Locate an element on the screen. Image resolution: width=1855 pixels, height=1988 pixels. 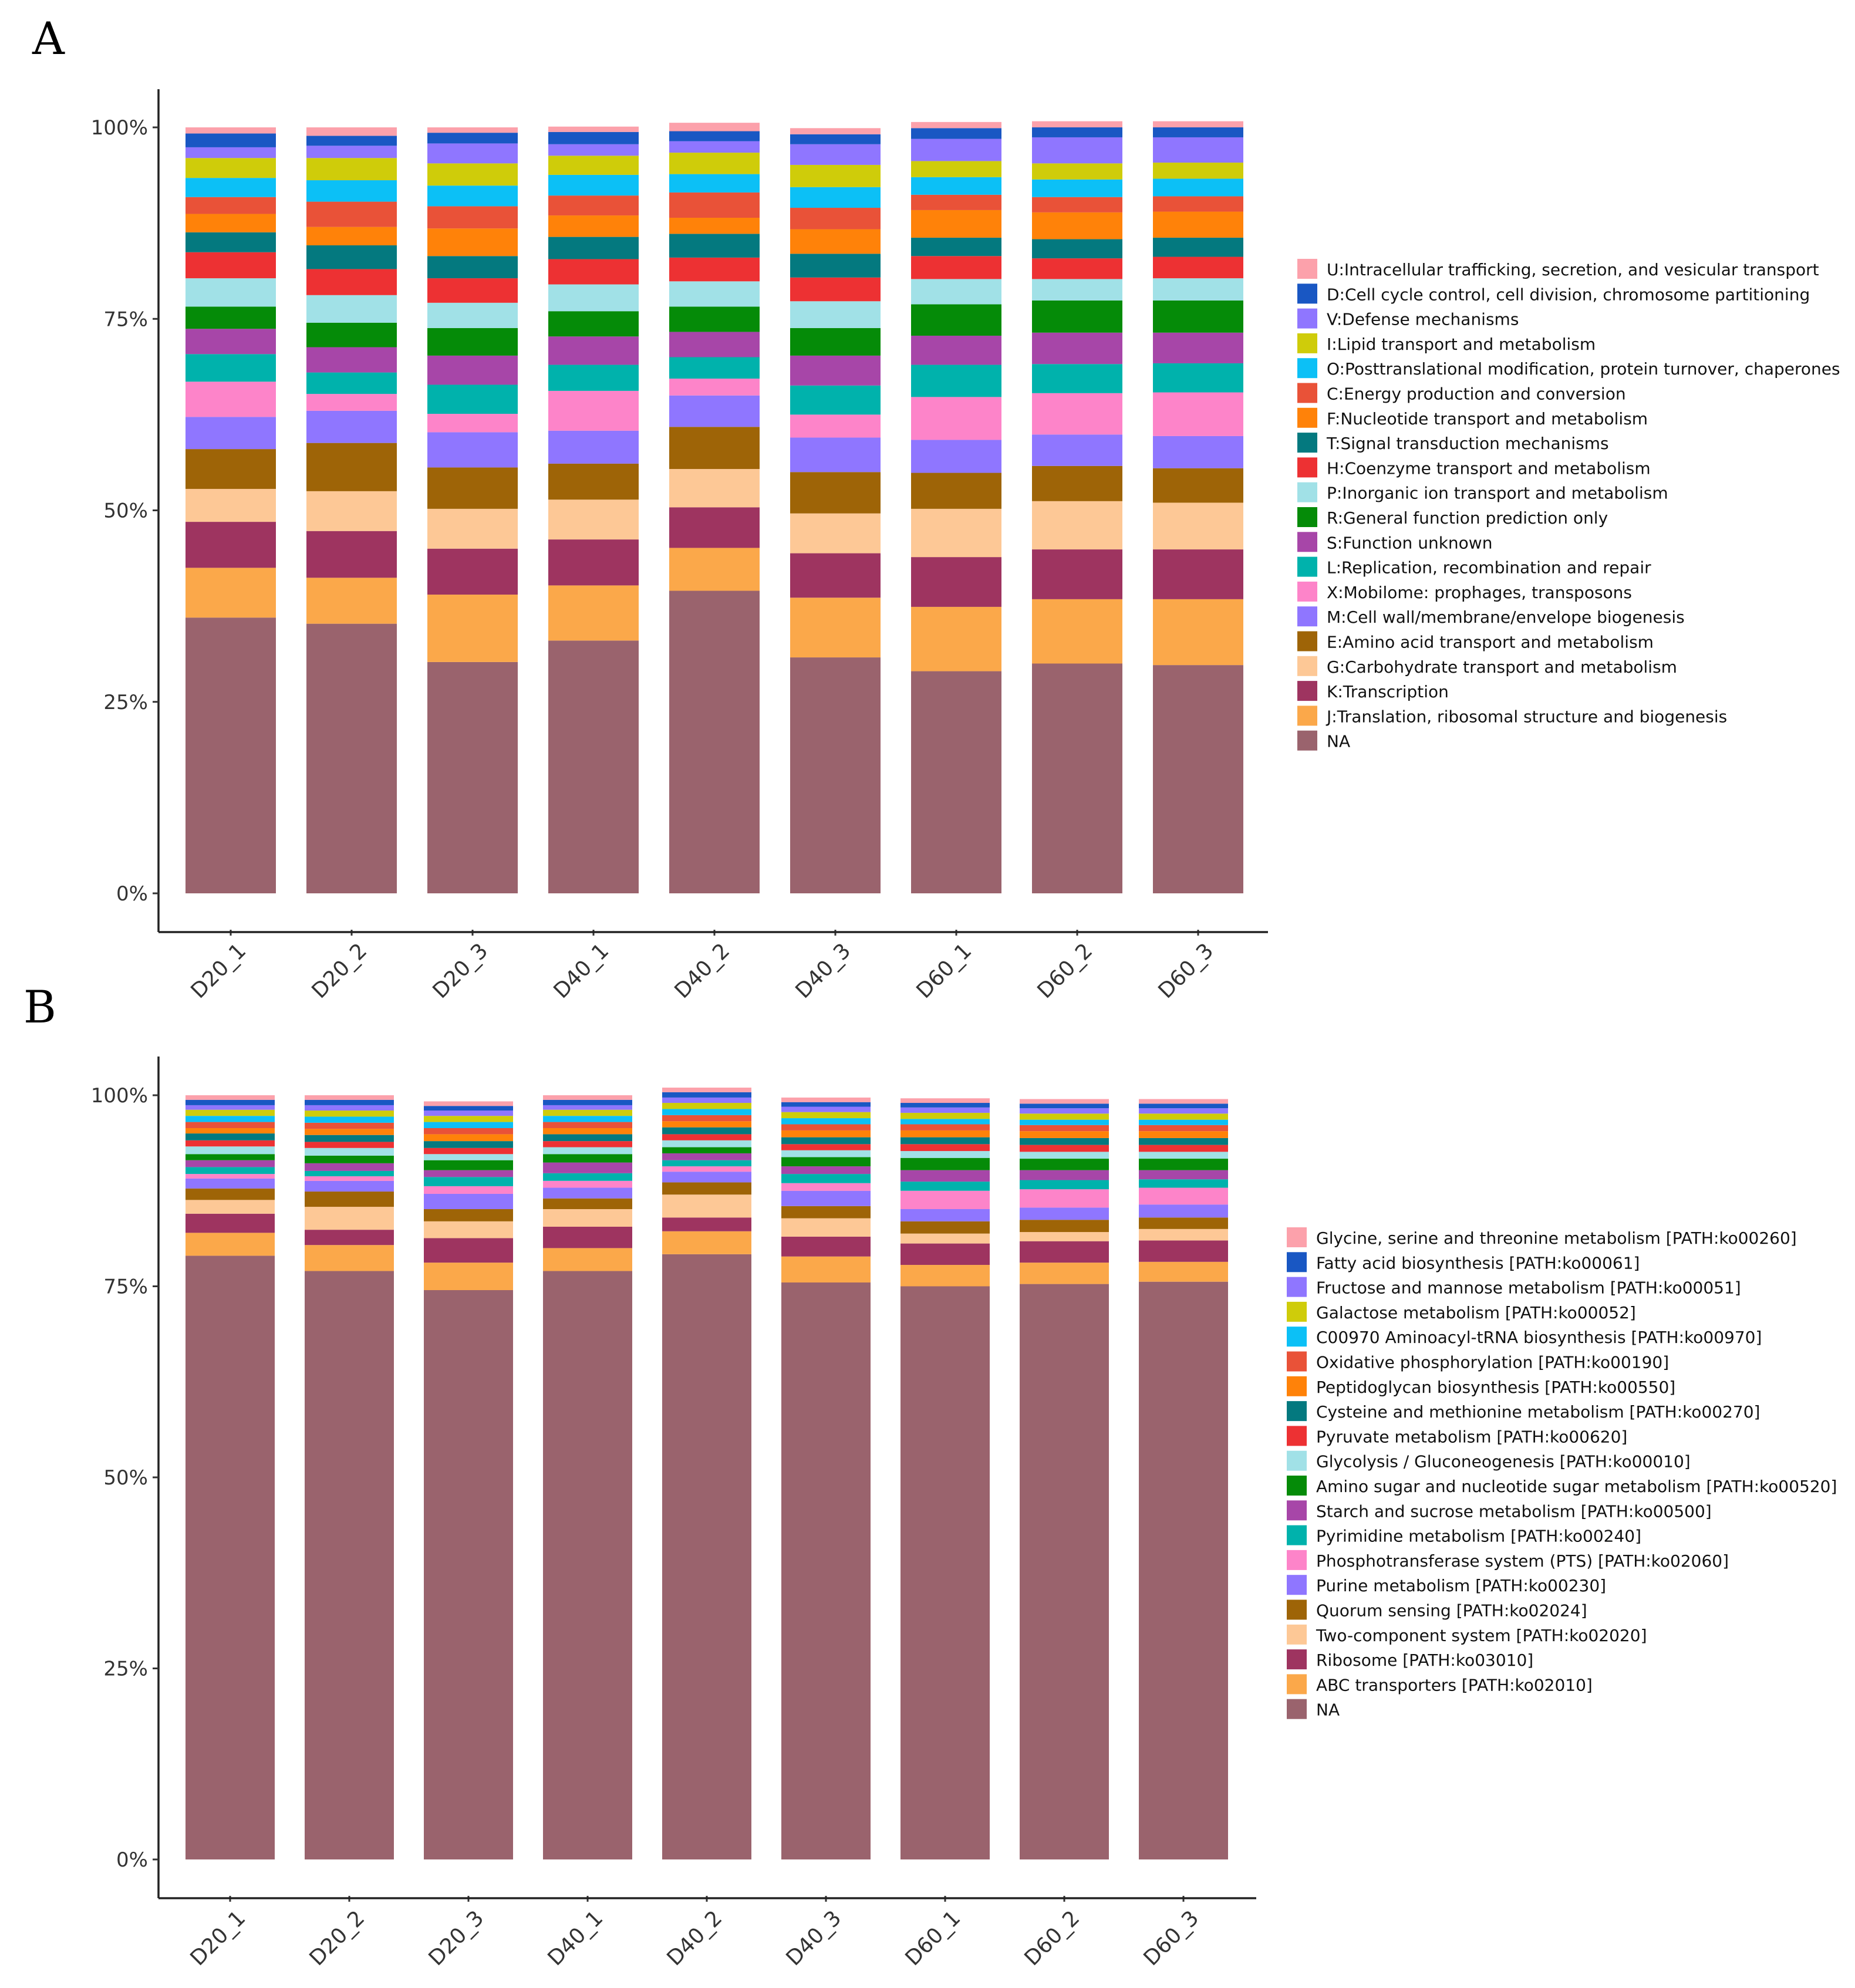
legend-label: P:Inorganic ion transport and metabolism is located at coordinates (1497, 494).